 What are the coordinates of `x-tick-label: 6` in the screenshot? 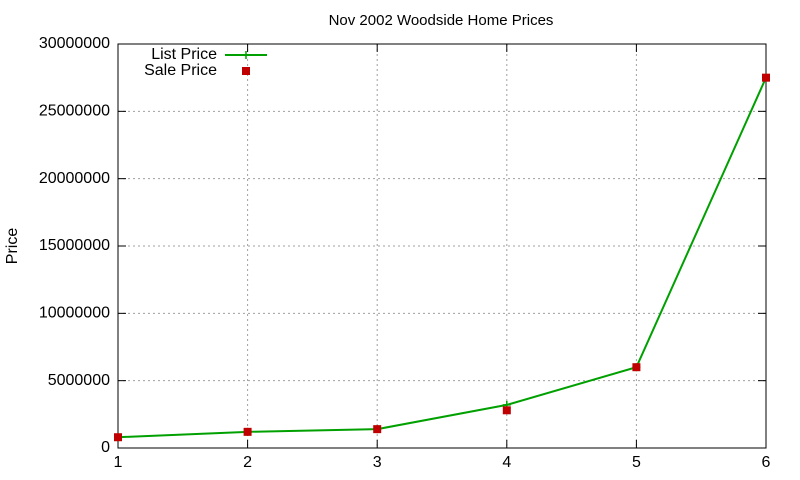 It's located at (766, 462).